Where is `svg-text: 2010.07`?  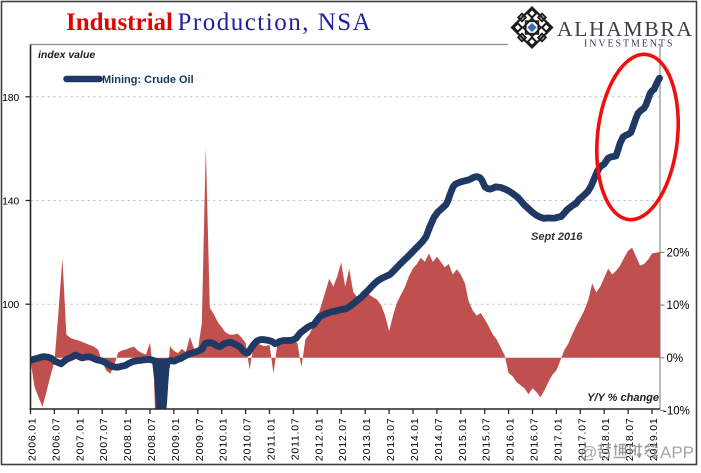 svg-text: 2010.07 is located at coordinates (248, 440).